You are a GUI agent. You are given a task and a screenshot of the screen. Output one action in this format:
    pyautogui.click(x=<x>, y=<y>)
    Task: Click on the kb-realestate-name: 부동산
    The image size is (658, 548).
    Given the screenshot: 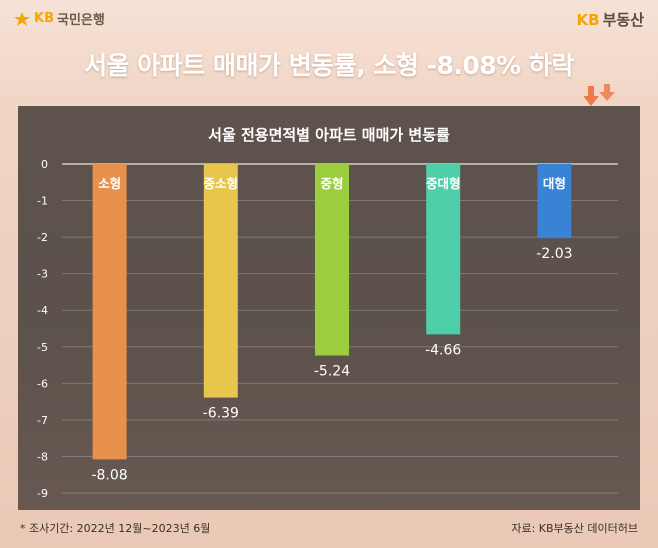 What is the action you would take?
    pyautogui.click(x=623, y=20)
    